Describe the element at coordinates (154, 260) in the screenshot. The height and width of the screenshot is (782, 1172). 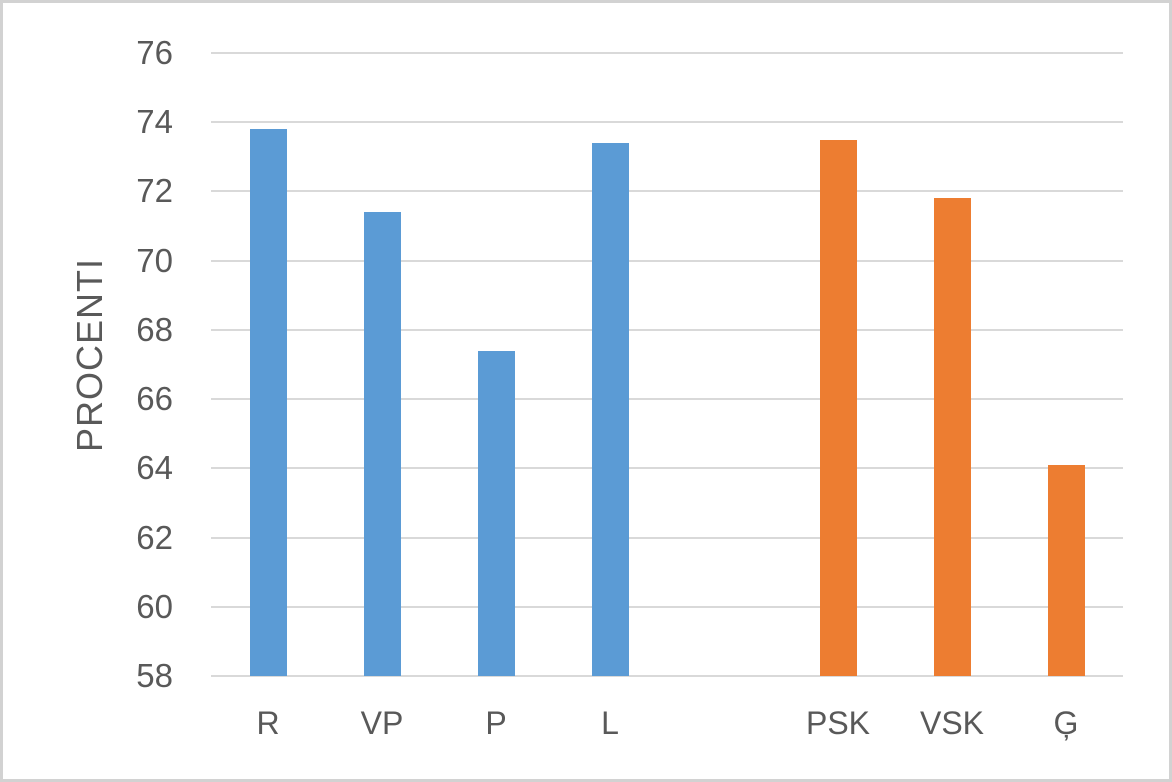
I see `y-tick-label: 70` at that location.